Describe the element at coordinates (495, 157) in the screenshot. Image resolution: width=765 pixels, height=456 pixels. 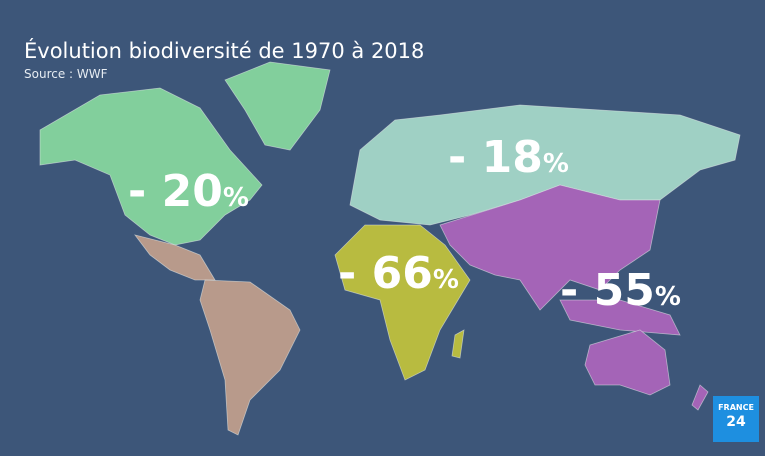
I see `region-value: - 18` at that location.